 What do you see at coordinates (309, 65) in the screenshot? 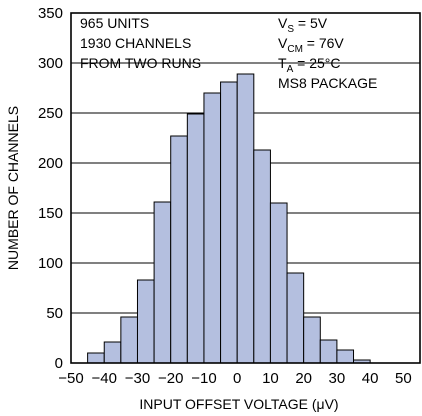
I see `annotation-right-line: TA = 25°C` at bounding box center [309, 65].